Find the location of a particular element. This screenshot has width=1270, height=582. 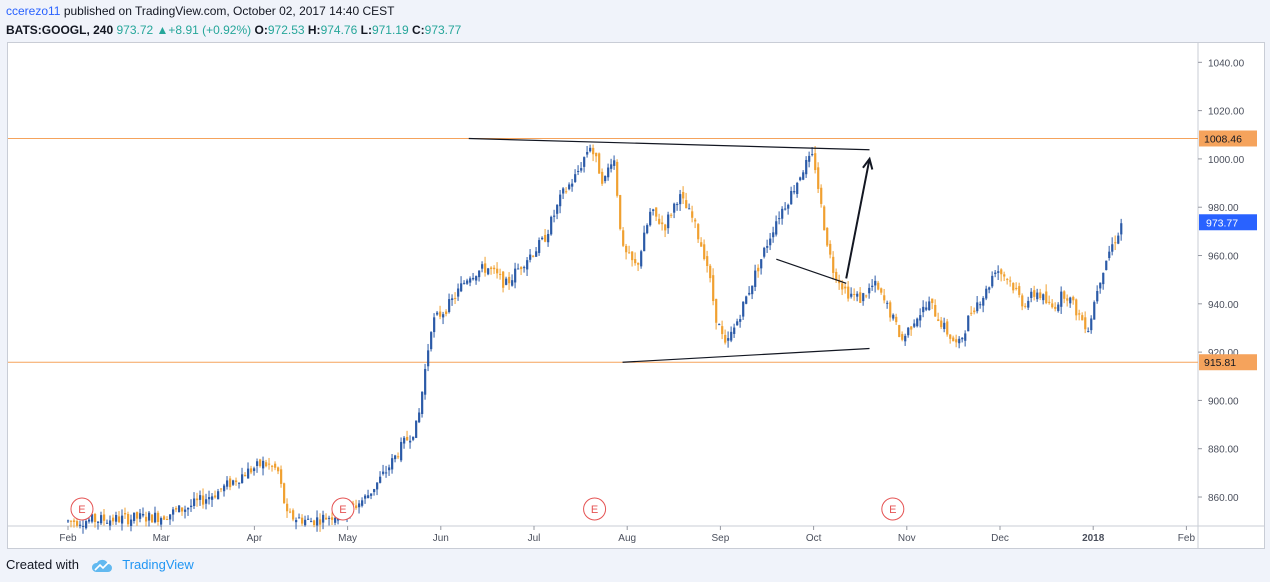

tradingview-brand-link: TradingView is located at coordinates (158, 564).